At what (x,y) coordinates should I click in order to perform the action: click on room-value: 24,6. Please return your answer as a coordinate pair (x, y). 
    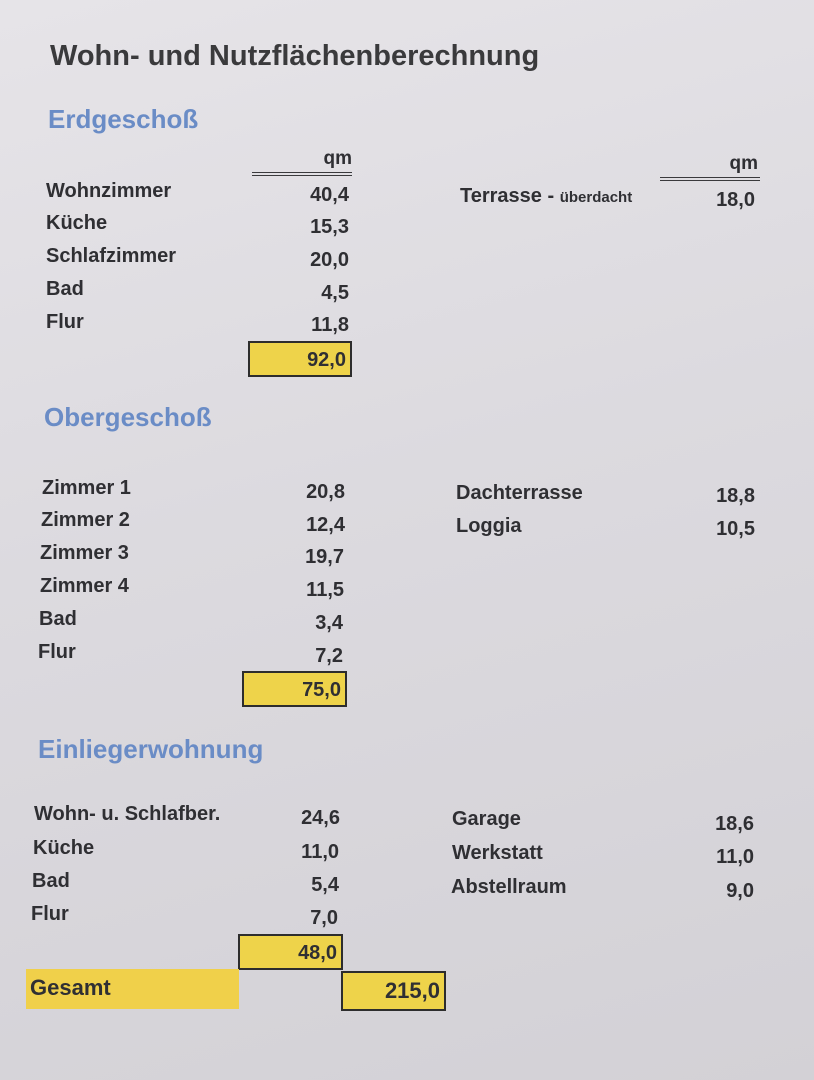
    Looking at the image, I should click on (320, 818).